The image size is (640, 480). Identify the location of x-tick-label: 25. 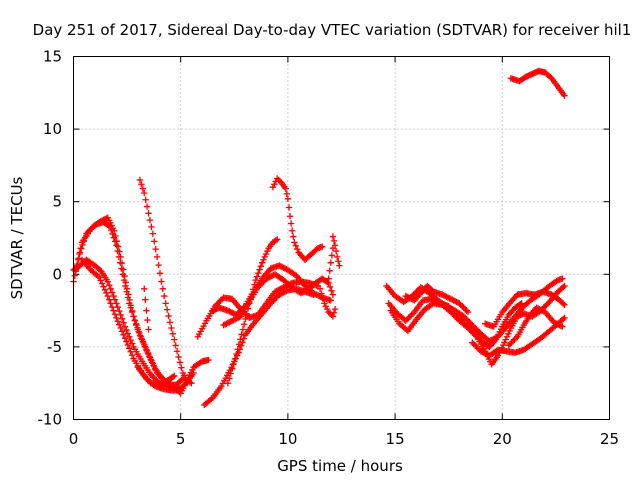
(609, 439).